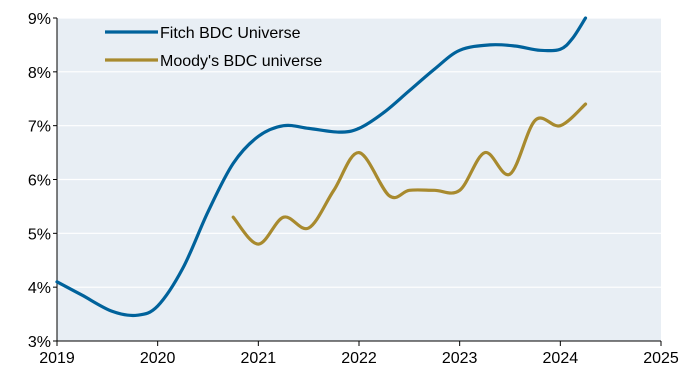 This screenshot has width=683, height=375. What do you see at coordinates (213, 47) in the screenshot?
I see `legend: Fitch BDC Universe Moody's BDC universe` at bounding box center [213, 47].